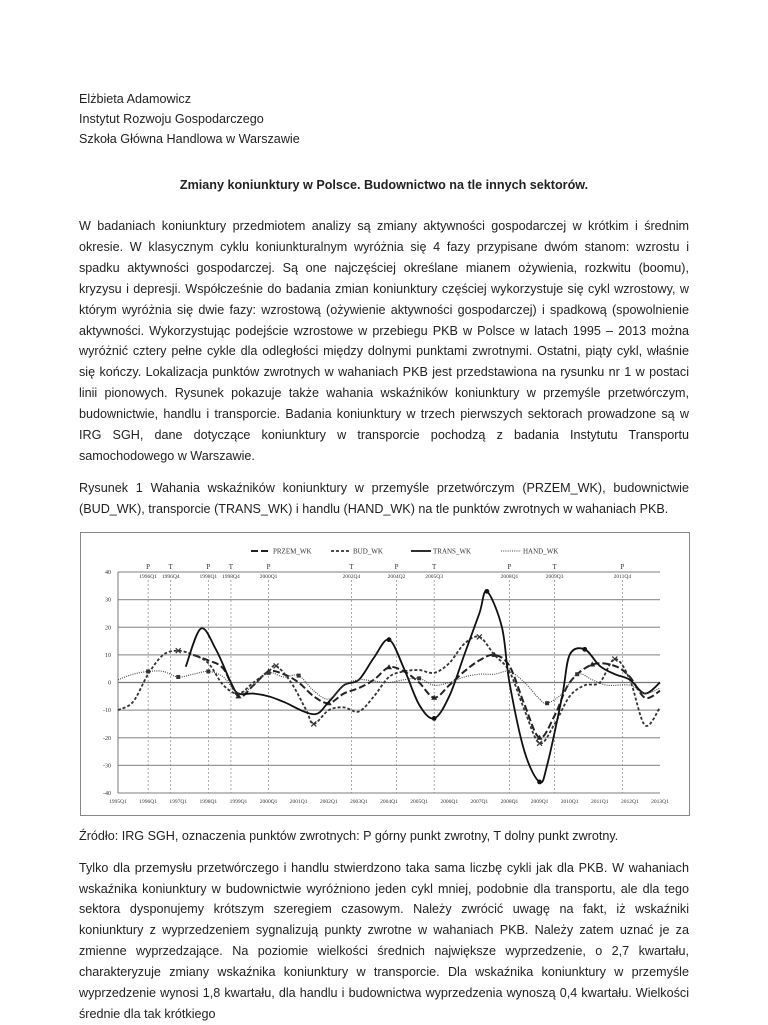  I want to click on x-tick-label: 2012Q1, so click(630, 802).